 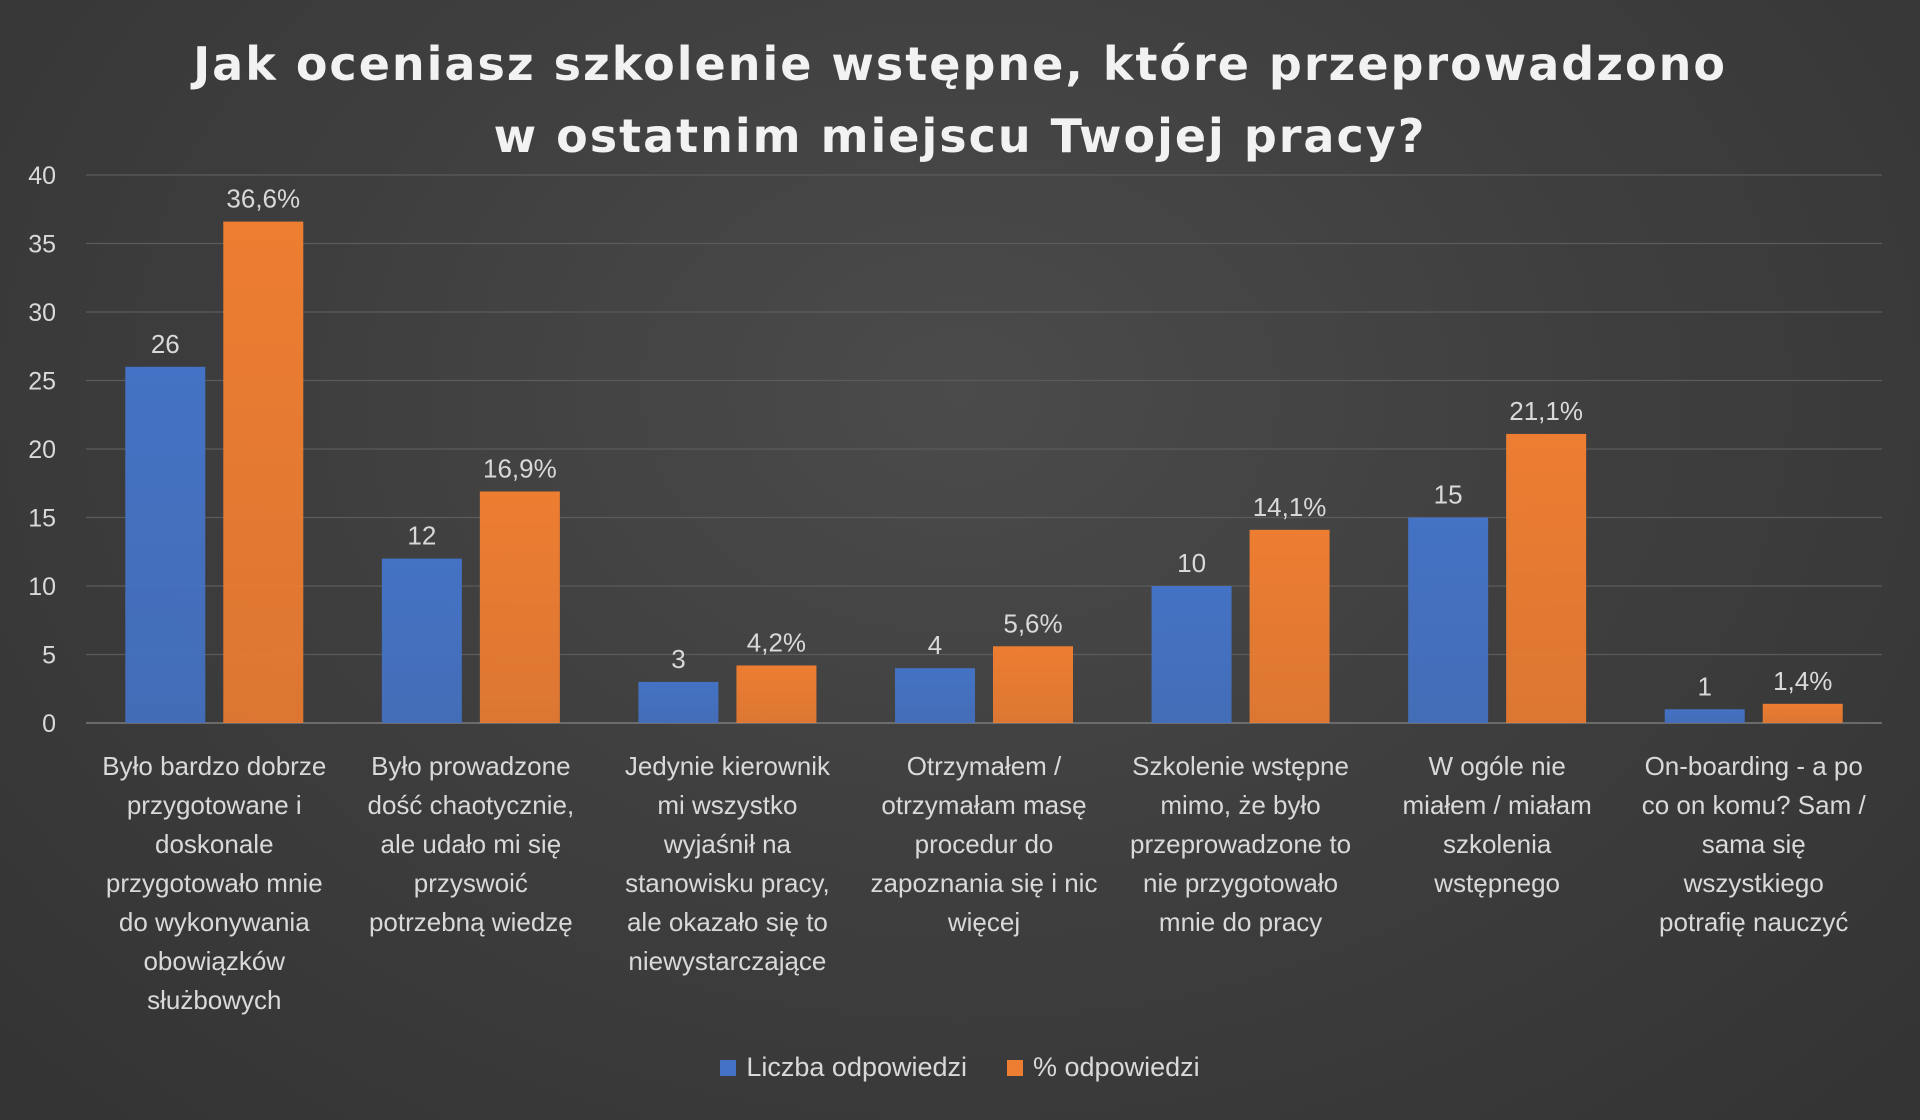 I want to click on y-tick-label: 15, so click(x=42, y=519).